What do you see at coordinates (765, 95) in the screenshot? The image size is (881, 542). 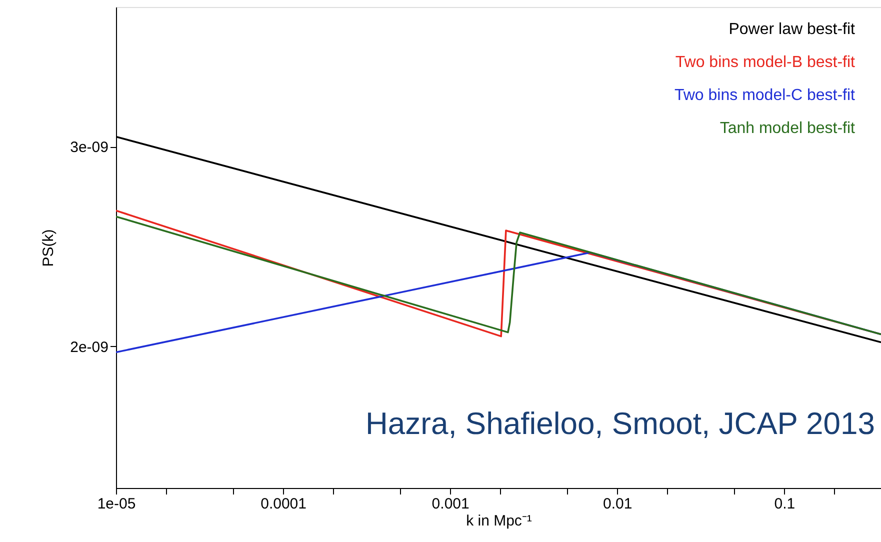 I see `text: Two bins model-C best-fit` at bounding box center [765, 95].